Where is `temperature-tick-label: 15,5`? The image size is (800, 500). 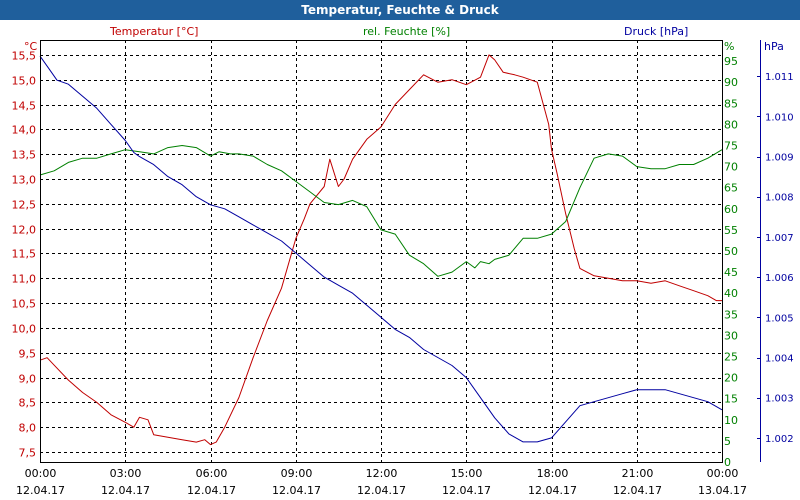 temperature-tick-label: 15,5 is located at coordinates (24, 56).